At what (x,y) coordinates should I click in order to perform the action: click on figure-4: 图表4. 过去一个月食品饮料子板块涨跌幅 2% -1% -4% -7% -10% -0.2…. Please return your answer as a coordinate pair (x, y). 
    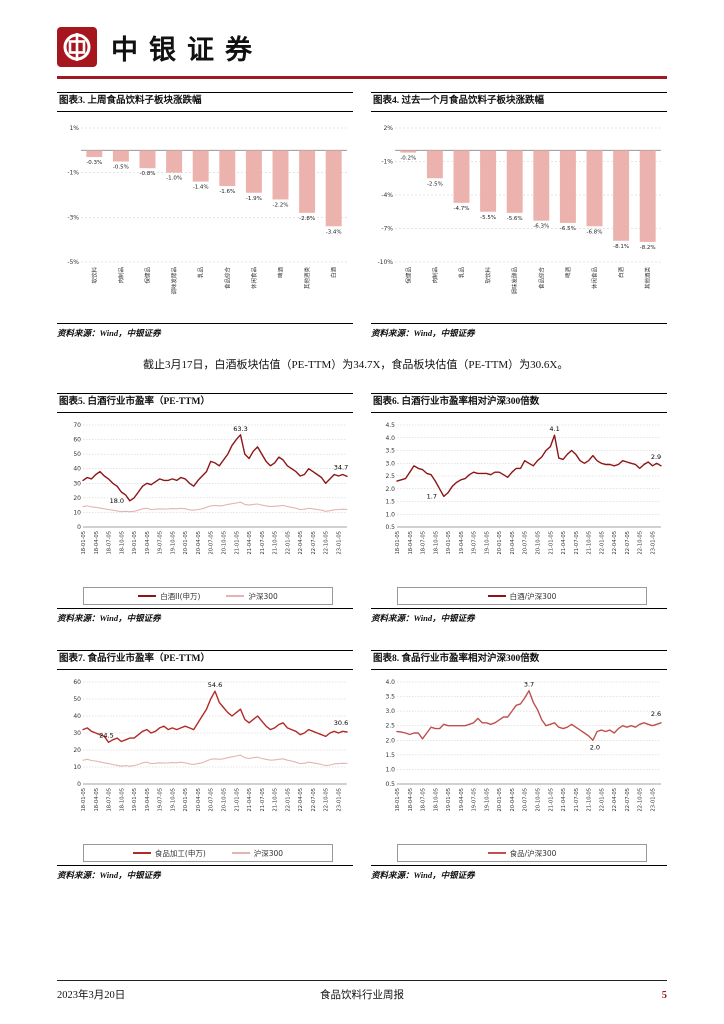
    Looking at the image, I should click on (519, 215).